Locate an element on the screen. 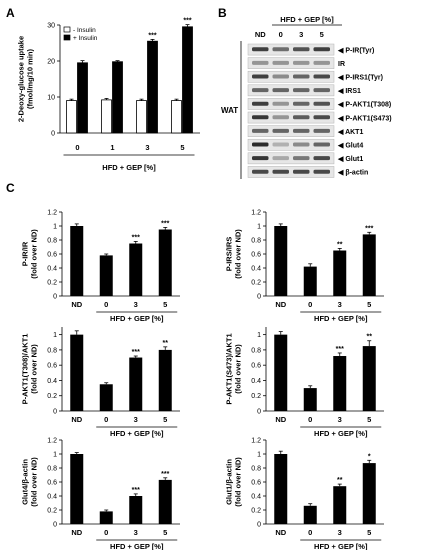  c1-x-tick-label: 3 is located at coordinates (136, 304).